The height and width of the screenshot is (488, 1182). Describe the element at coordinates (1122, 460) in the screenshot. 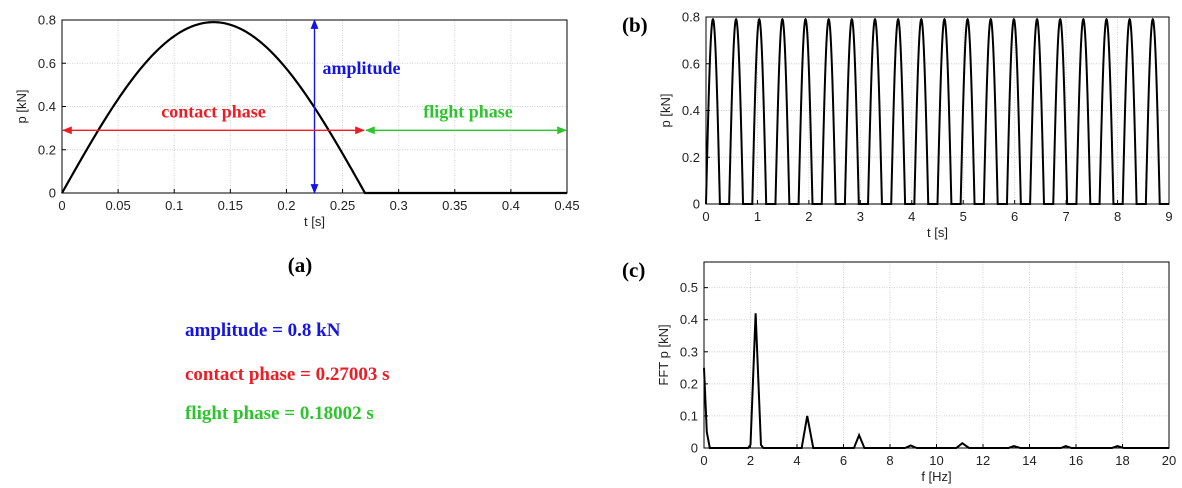

I see `x-tick-label: 18` at that location.